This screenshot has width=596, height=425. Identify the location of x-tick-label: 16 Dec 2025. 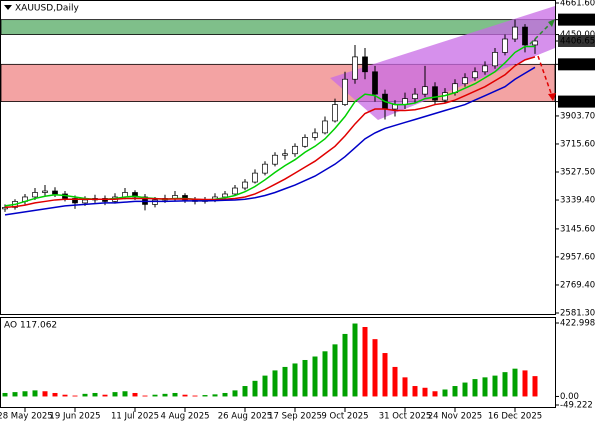
(515, 417).